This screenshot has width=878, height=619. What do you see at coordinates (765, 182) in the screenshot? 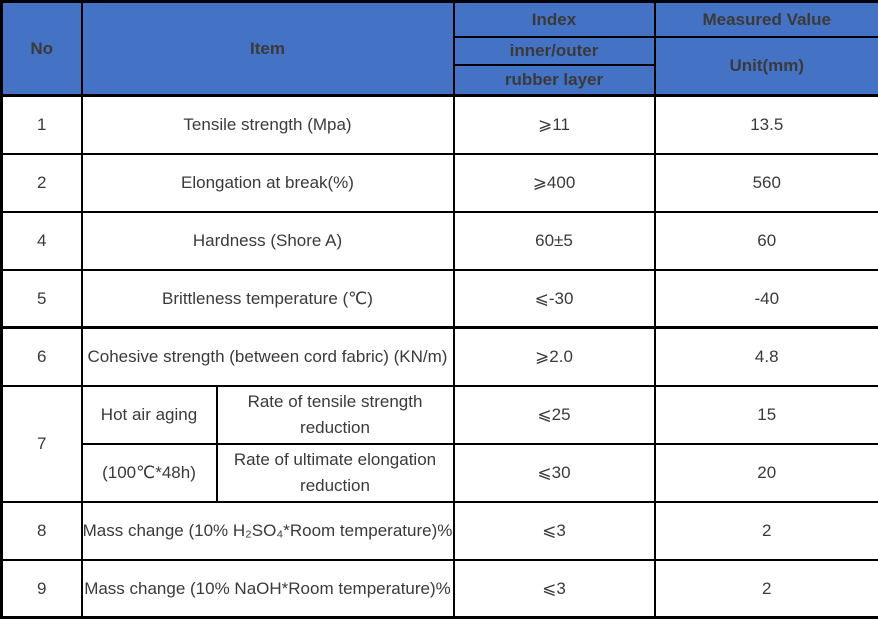
I see `cell-measured: 560` at bounding box center [765, 182].